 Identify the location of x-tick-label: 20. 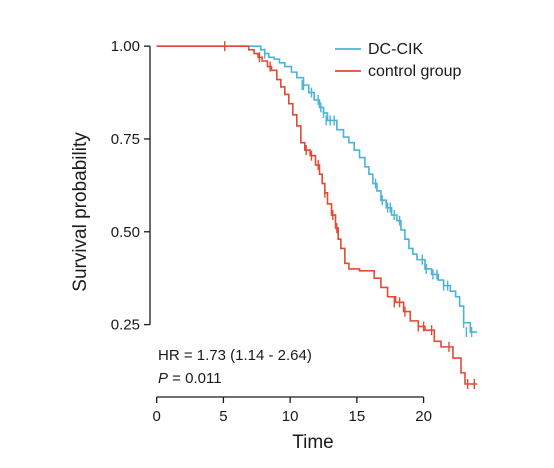
(423, 416).